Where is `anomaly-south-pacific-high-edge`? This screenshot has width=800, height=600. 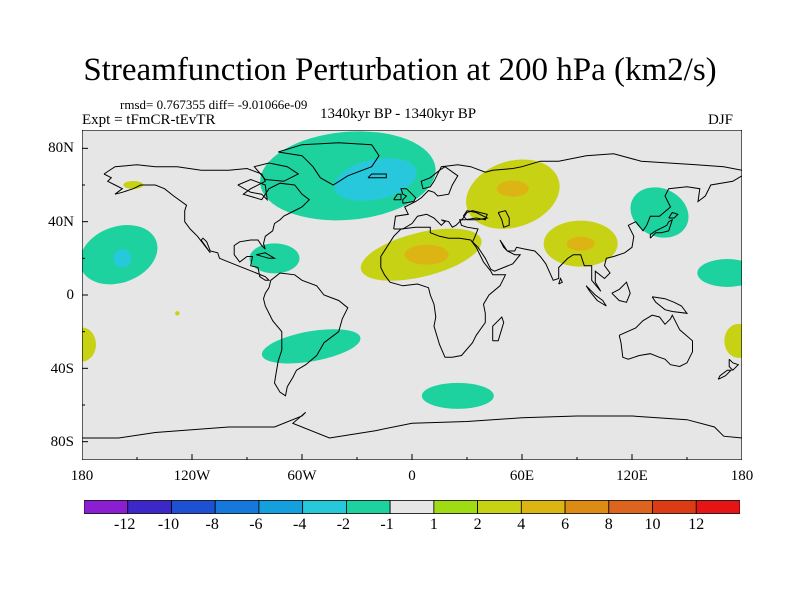
anomaly-south-pacific-high-edge is located at coordinates (89, 344).